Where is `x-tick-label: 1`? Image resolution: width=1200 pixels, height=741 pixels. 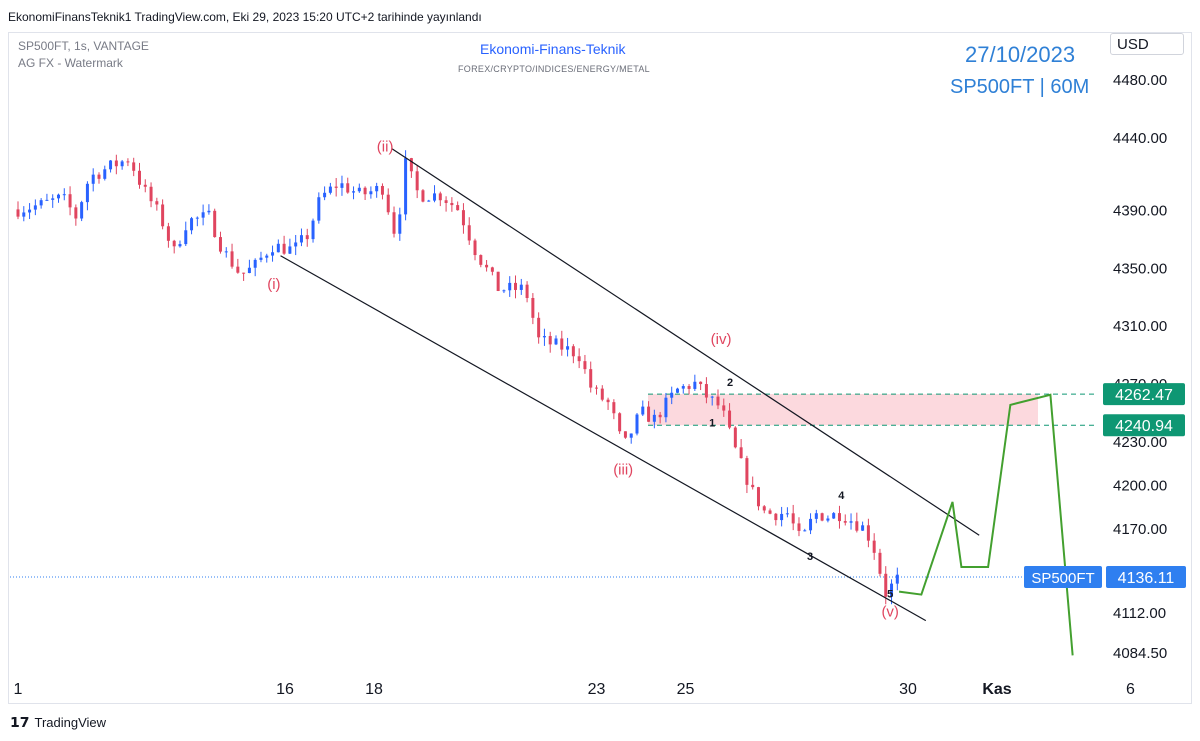
x-tick-label: 1 is located at coordinates (18, 689).